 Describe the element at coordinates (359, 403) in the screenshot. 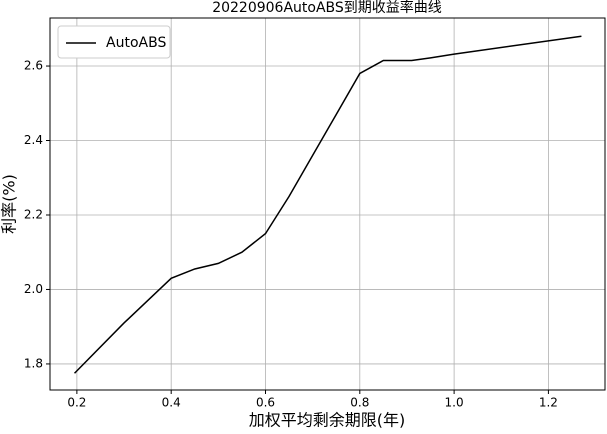

I see `x-tick-label: 0.8` at that location.